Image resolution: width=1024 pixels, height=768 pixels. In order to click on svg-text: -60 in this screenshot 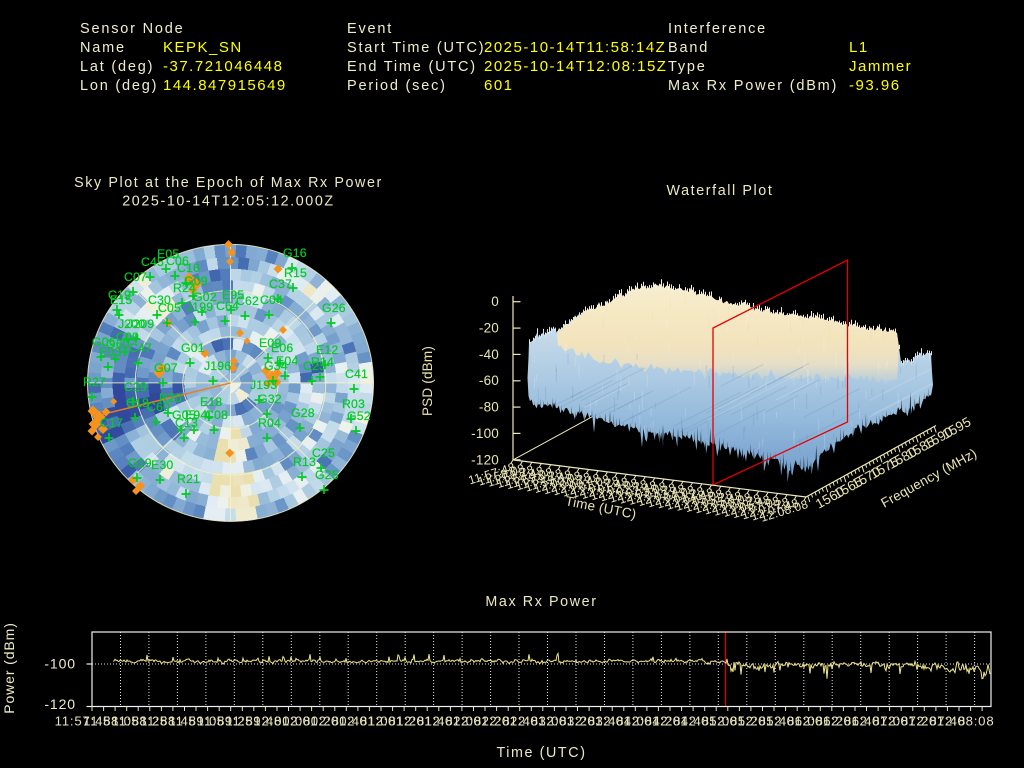, I will do `click(489, 380)`.